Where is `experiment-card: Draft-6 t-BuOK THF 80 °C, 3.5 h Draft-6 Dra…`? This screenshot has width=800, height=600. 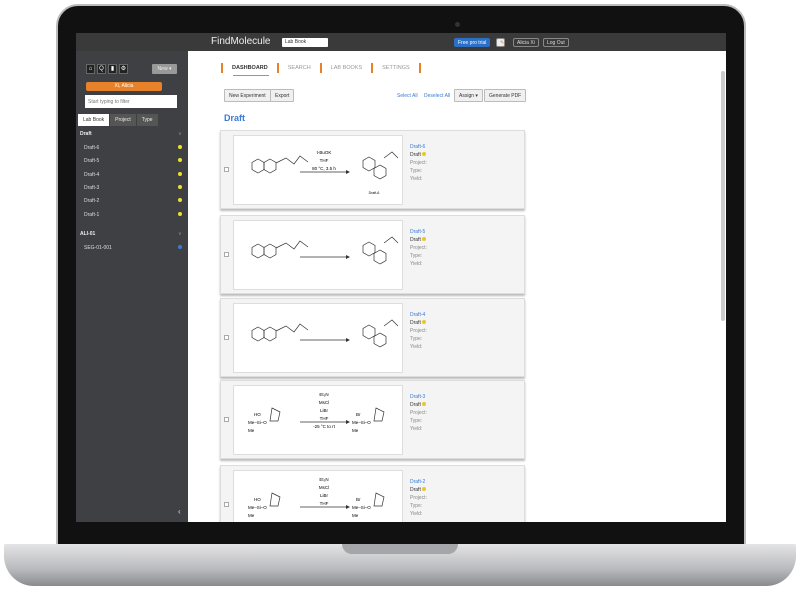
experiment-card: Draft-6 t-BuOK THF 80 °C, 3.5 h Draft-6 Dra… is located at coordinates (372, 169).